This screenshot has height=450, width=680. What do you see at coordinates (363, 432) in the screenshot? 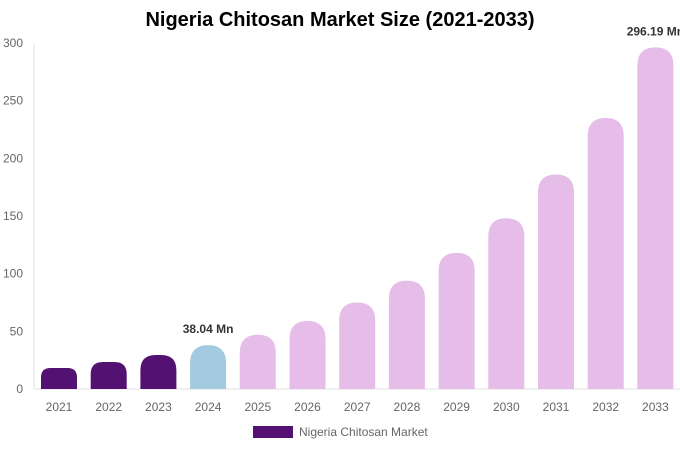
I see `legend-label: Nigeria Chitosan Market` at bounding box center [363, 432].